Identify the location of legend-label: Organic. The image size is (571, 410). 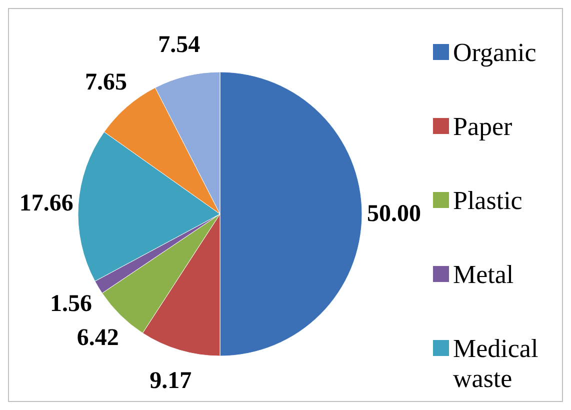
(494, 52).